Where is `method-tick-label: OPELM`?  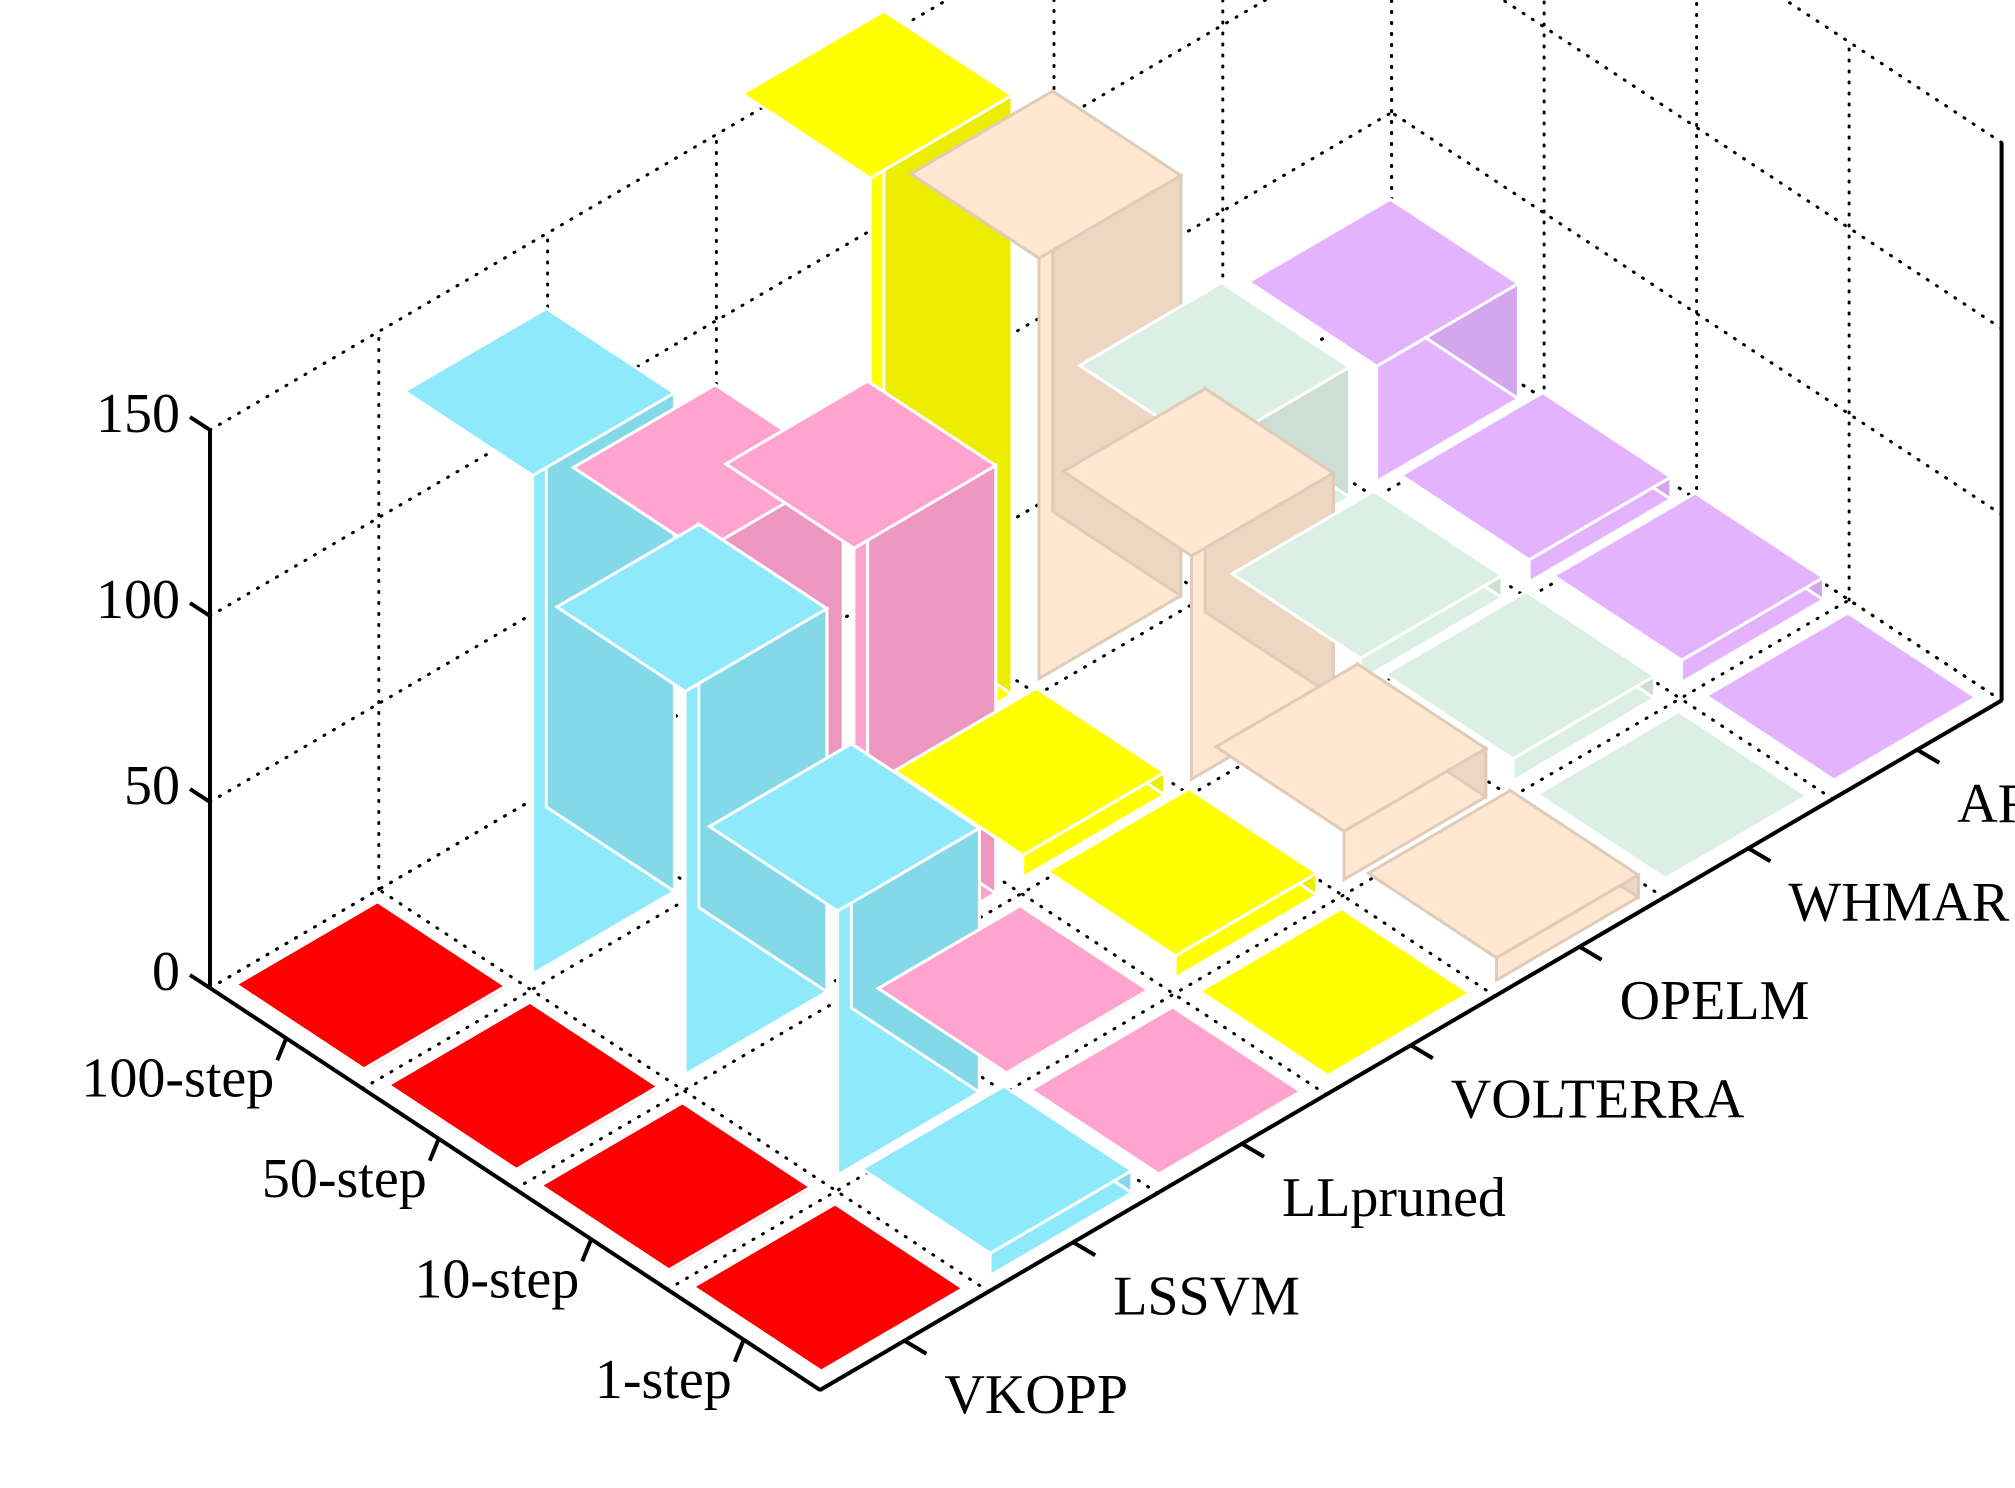
method-tick-label: OPELM is located at coordinates (1715, 1001).